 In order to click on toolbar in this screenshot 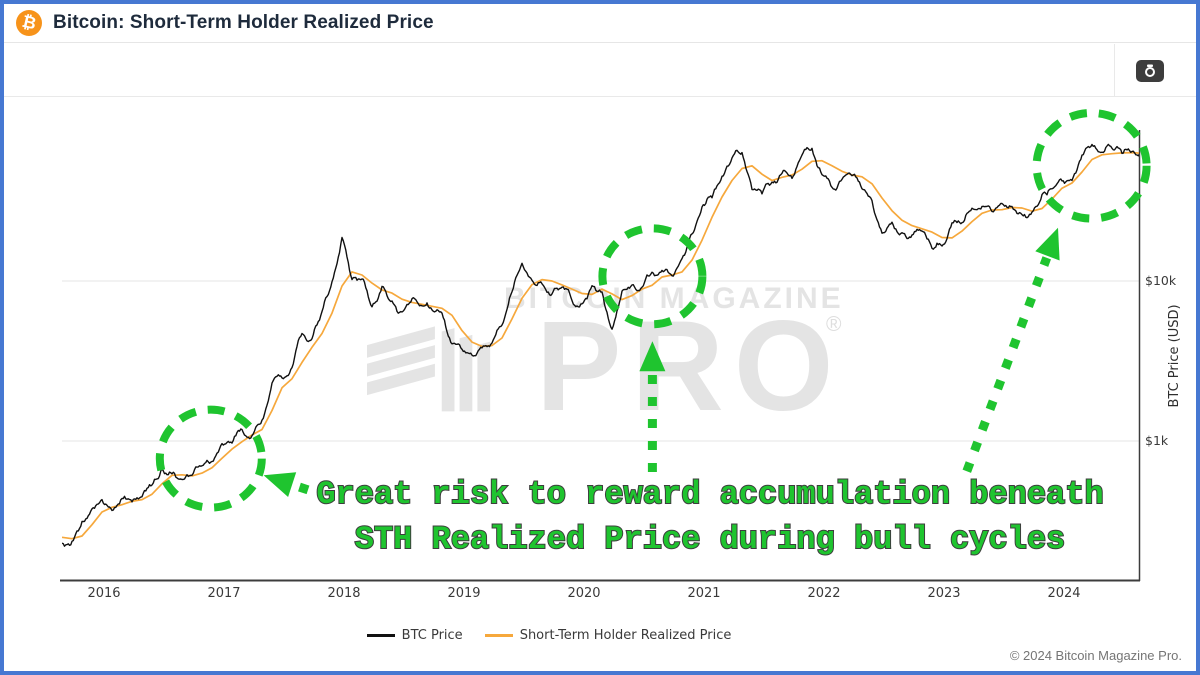, I will do `click(600, 70)`.